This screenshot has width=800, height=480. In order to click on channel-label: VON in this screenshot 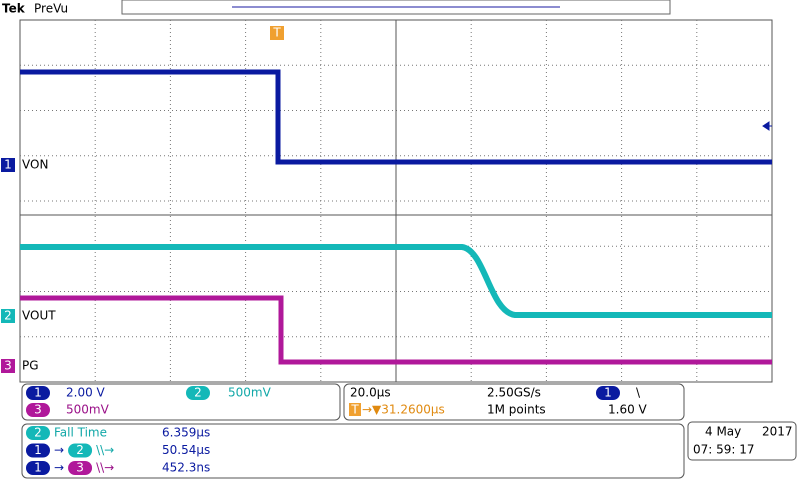, I will do `click(35, 165)`.